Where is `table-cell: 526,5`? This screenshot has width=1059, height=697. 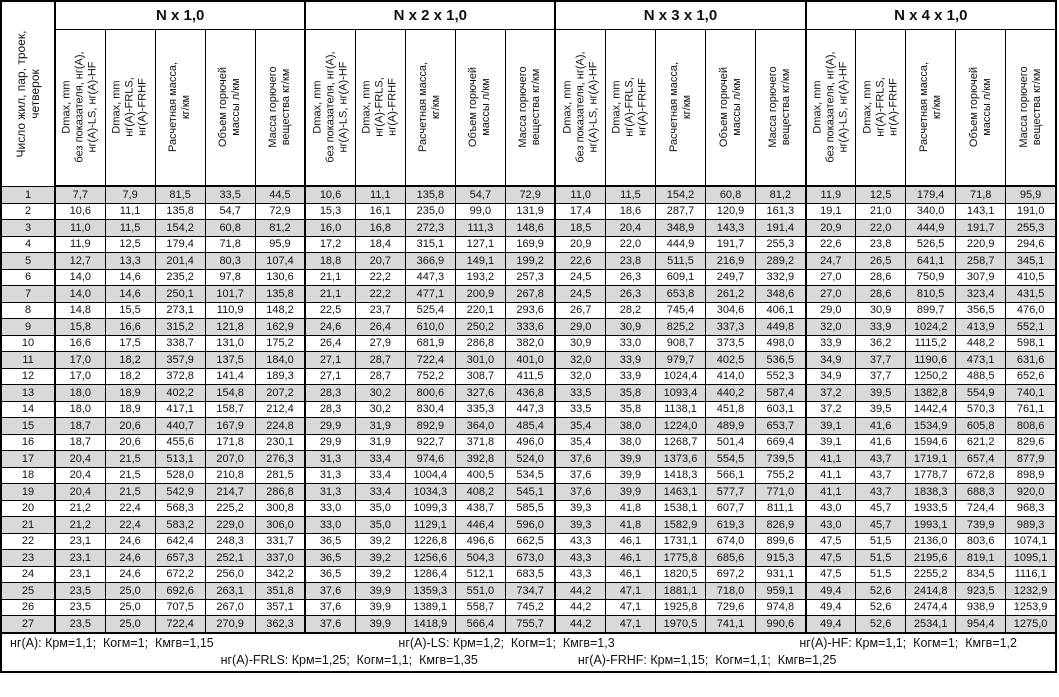
table-cell: 526,5 is located at coordinates (931, 244).